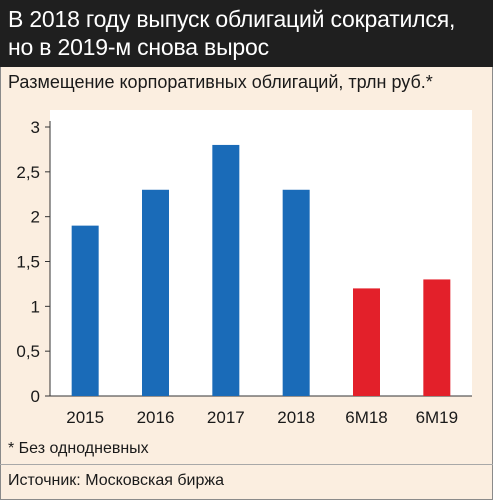 This screenshot has width=493, height=500. I want to click on y-tick-label: 2,5, so click(28, 172).